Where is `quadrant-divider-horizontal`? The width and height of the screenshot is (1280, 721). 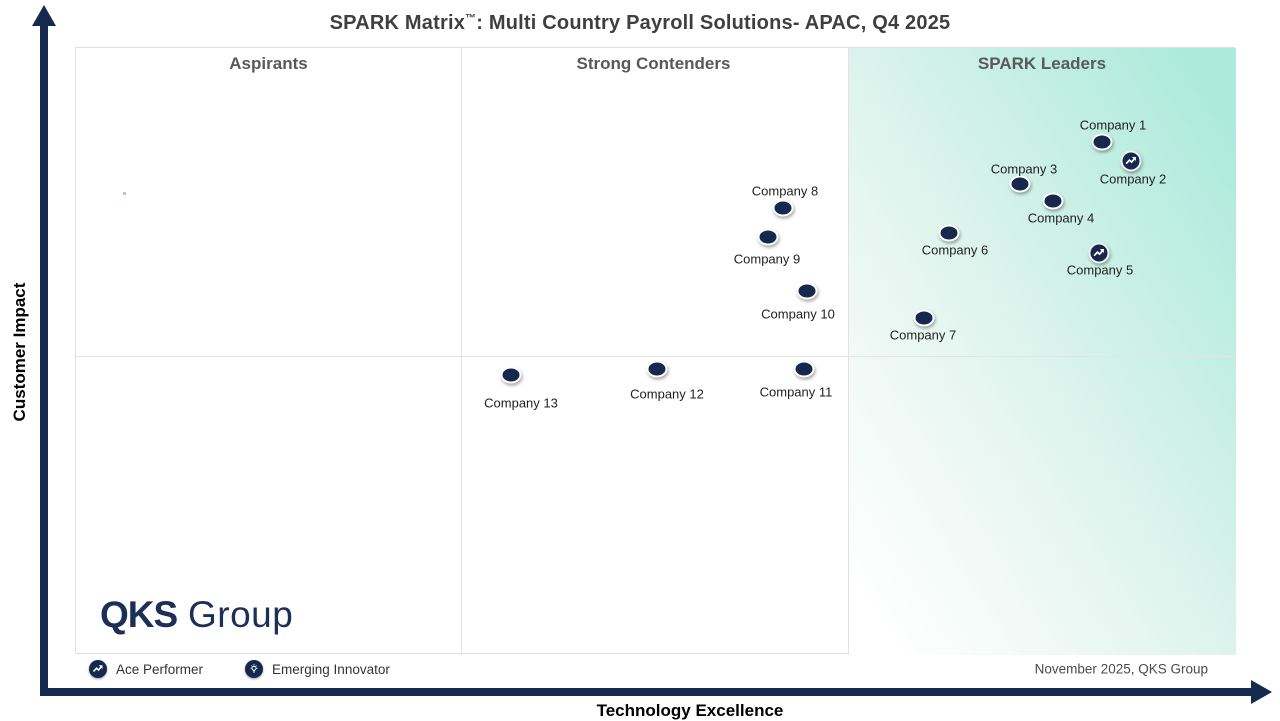
quadrant-divider-horizontal is located at coordinates (656, 356).